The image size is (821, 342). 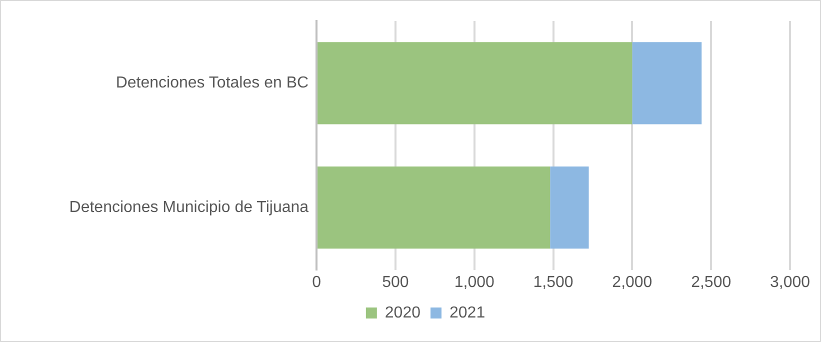 I want to click on legend-label: 2020, so click(x=402, y=313).